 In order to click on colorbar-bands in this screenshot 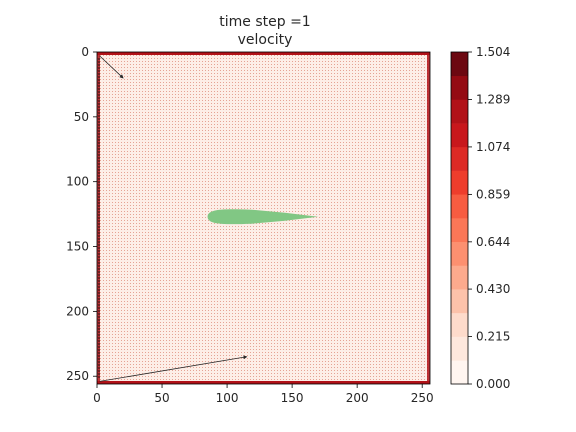, I will do `click(459, 218)`.